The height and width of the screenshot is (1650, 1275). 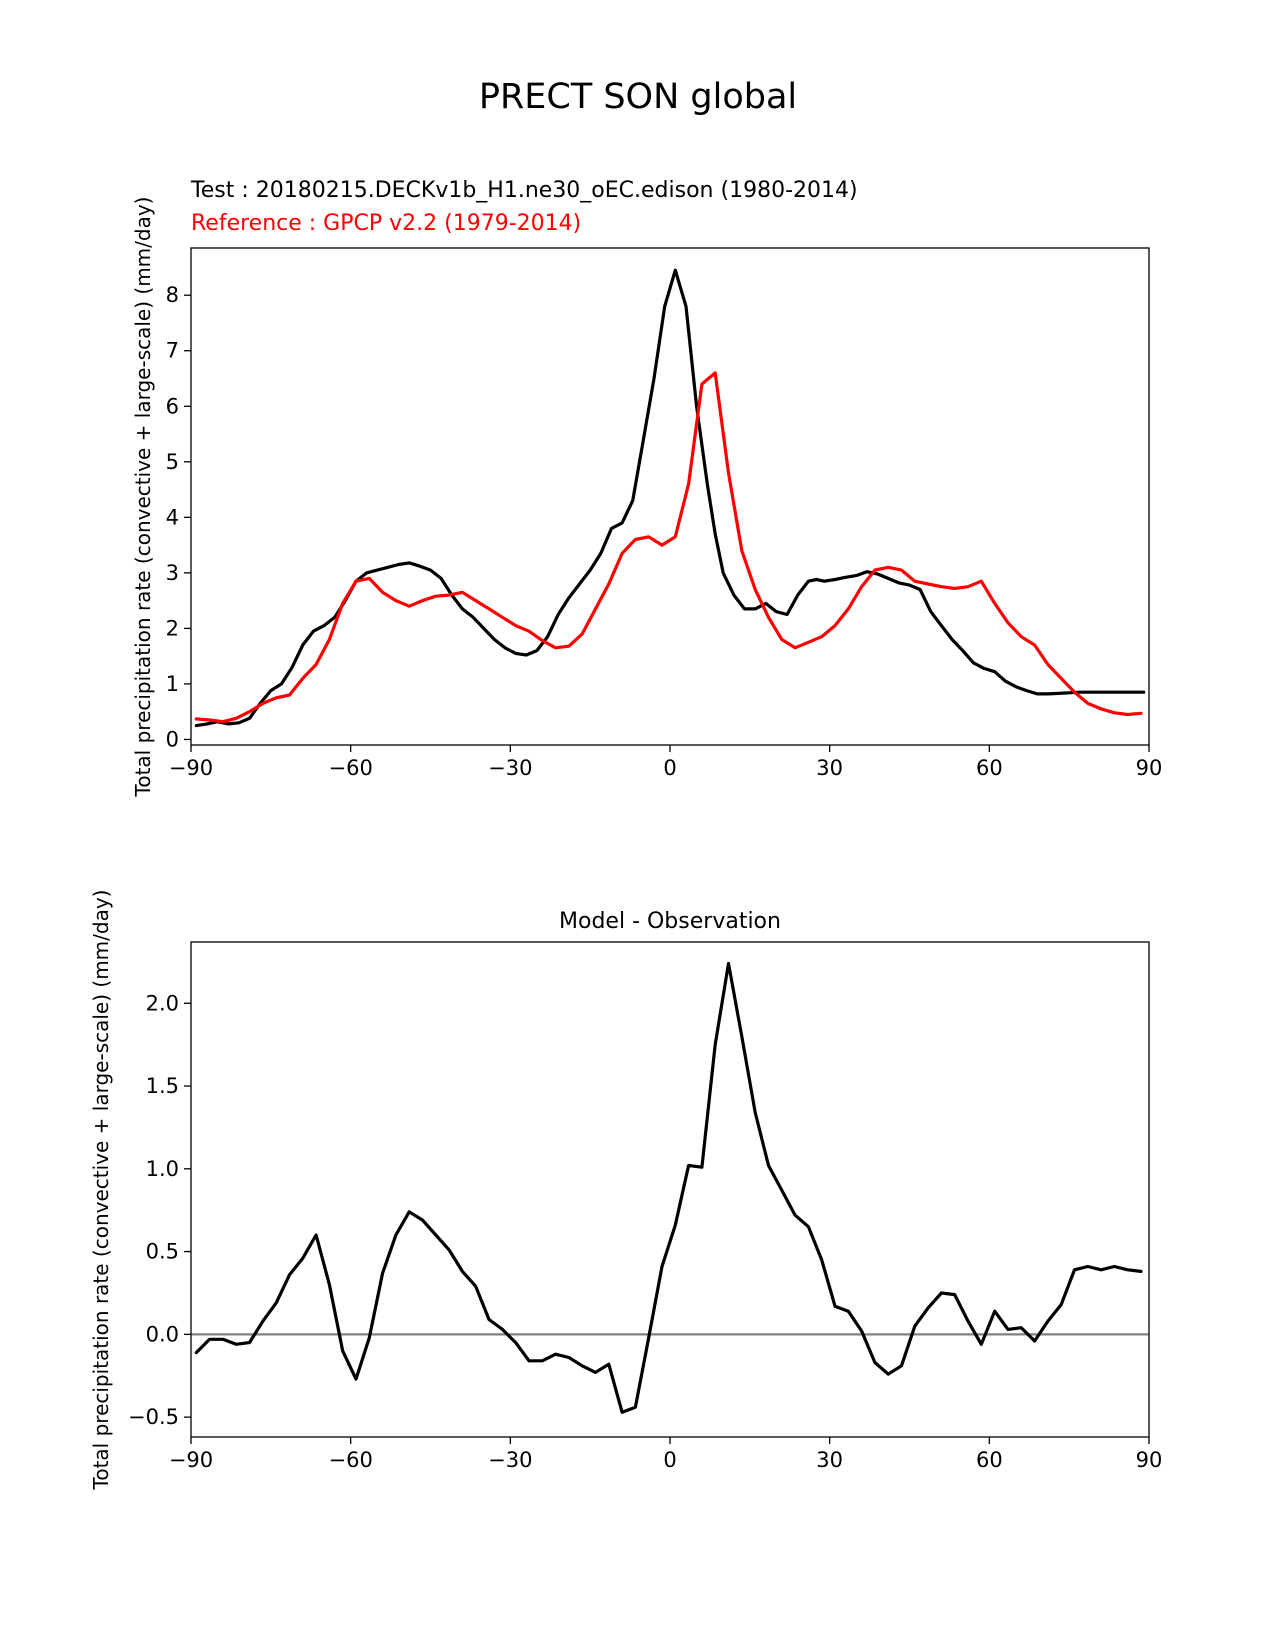 What do you see at coordinates (153, 1417) in the screenshot?
I see `bottom-y-tick-label: −0.5` at bounding box center [153, 1417].